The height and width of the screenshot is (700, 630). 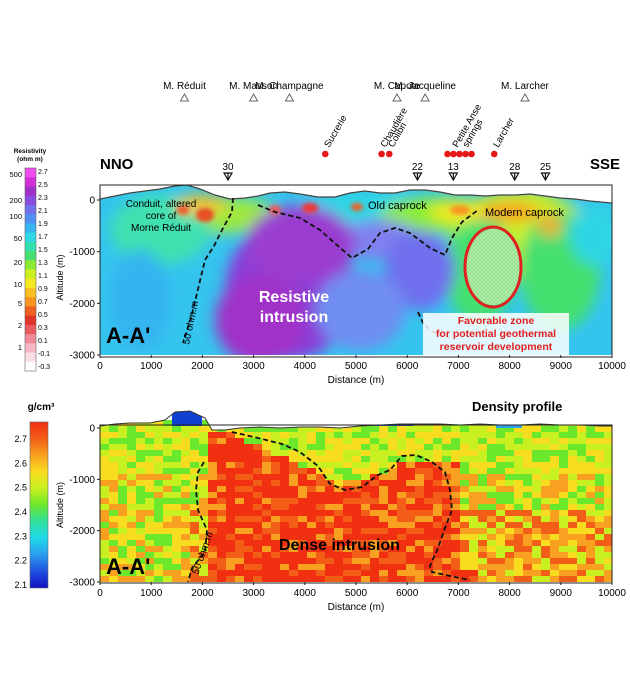 What do you see at coordinates (386, 172) in the screenshot?
I see `well-markers: 30 22 13 28 25` at bounding box center [386, 172].